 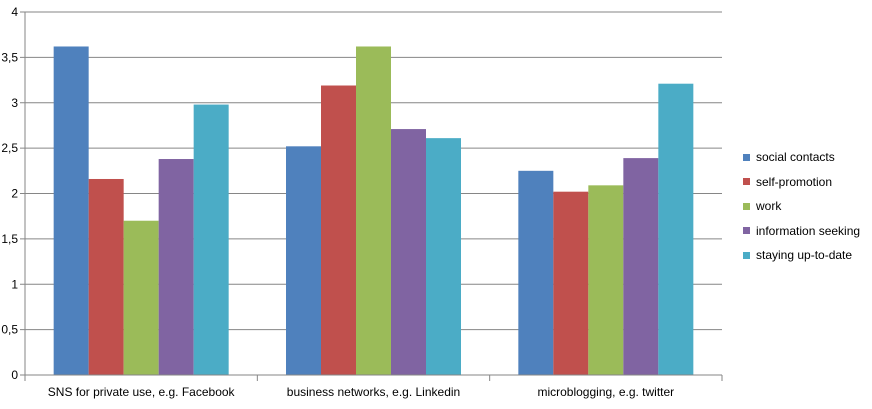 What do you see at coordinates (769, 206) in the screenshot?
I see `legend-label: work` at bounding box center [769, 206].